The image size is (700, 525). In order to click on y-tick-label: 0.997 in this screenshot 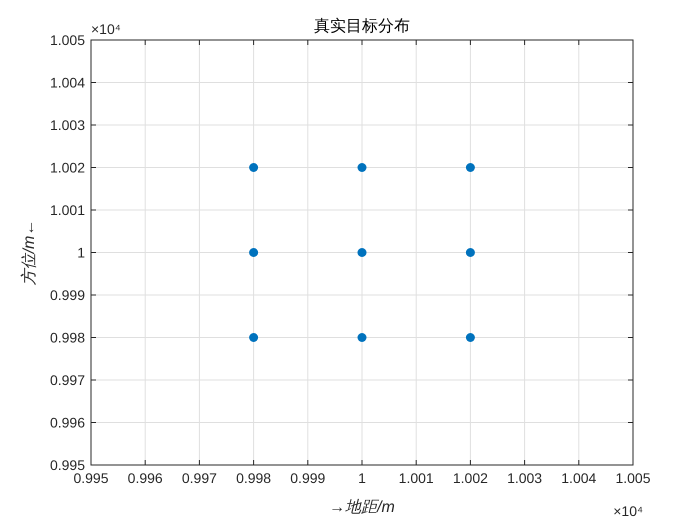, I will do `click(68, 380)`.